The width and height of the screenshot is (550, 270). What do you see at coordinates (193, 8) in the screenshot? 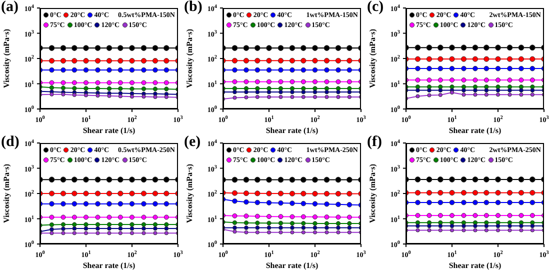
I see `chart-title: (b)` at bounding box center [193, 8].